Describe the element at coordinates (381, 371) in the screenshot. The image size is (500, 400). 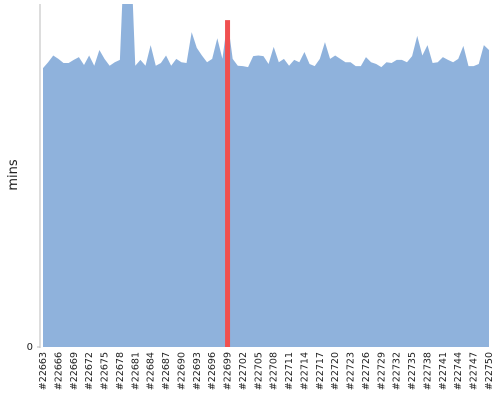
I see `x-tick-label: #22729` at that location.